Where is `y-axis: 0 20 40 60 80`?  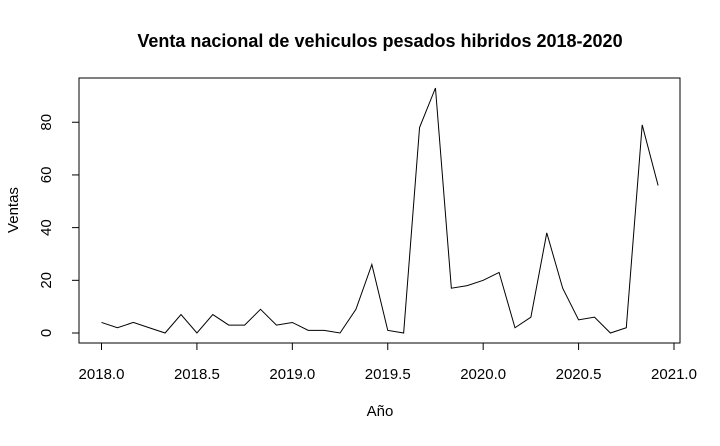
y-axis: 0 20 40 60 80 is located at coordinates (59, 225).